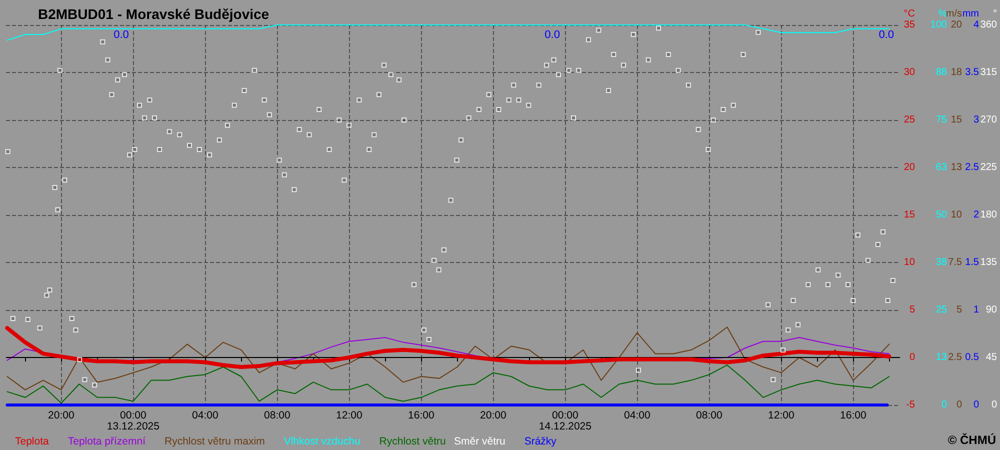  Describe the element at coordinates (942, 262) in the screenshot. I see `y2-tick-label: 38` at that location.